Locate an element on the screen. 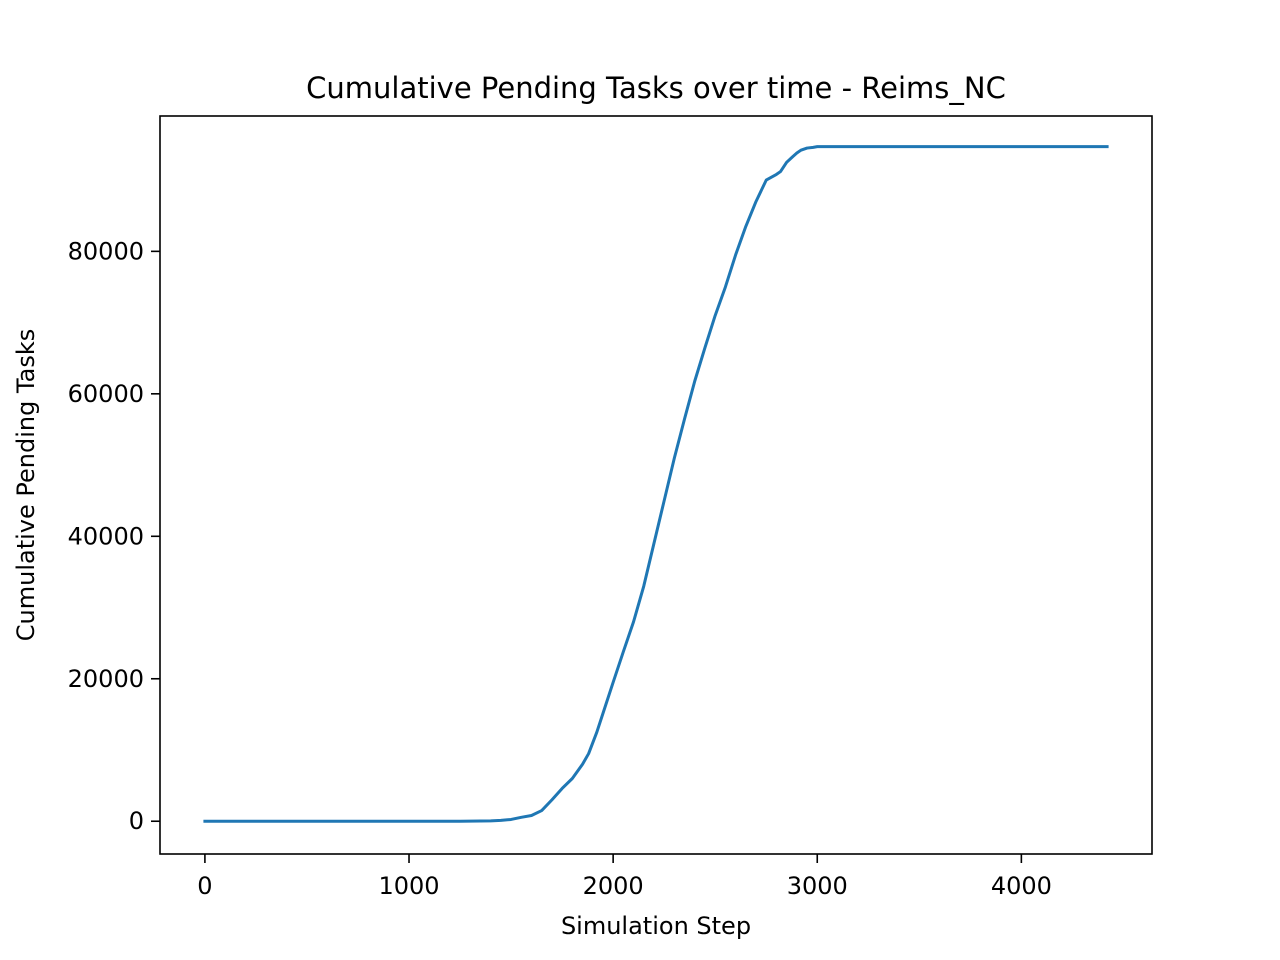  y-tick-label: 0 is located at coordinates (136, 821).